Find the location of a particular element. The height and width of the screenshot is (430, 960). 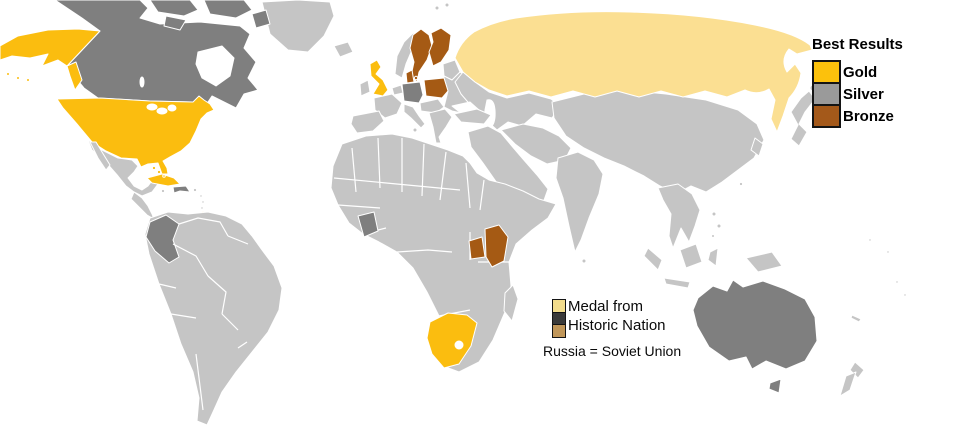

country-china is located at coordinates (658, 142).